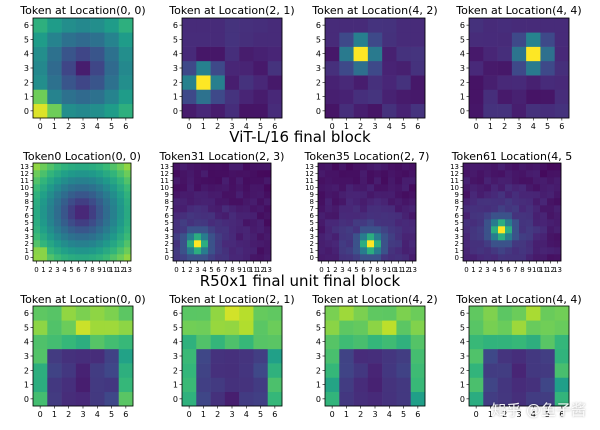 Image resolution: width=600 pixels, height=430 pixels. What do you see at coordinates (384, 270) in the screenshot?
I see `x-tick-label: 9` at bounding box center [384, 270].